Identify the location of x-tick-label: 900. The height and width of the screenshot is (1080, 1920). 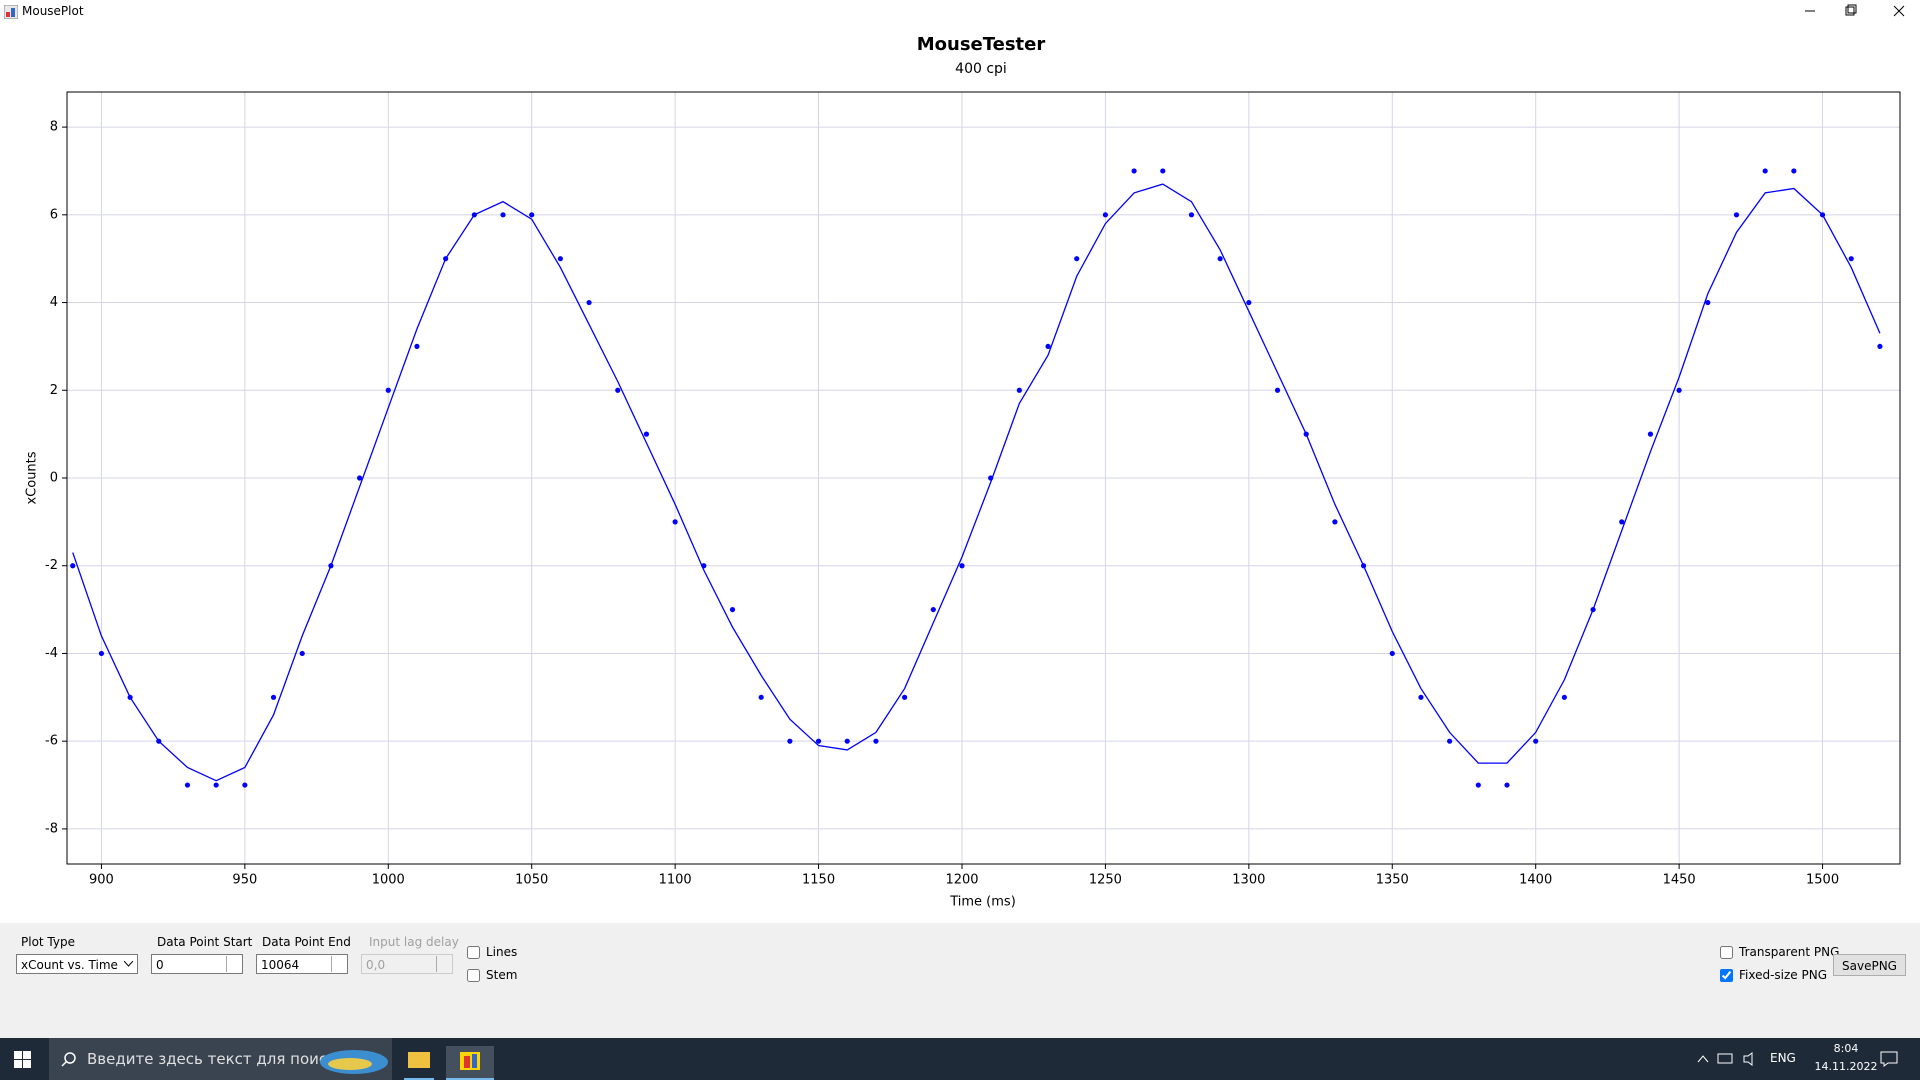
(101, 880).